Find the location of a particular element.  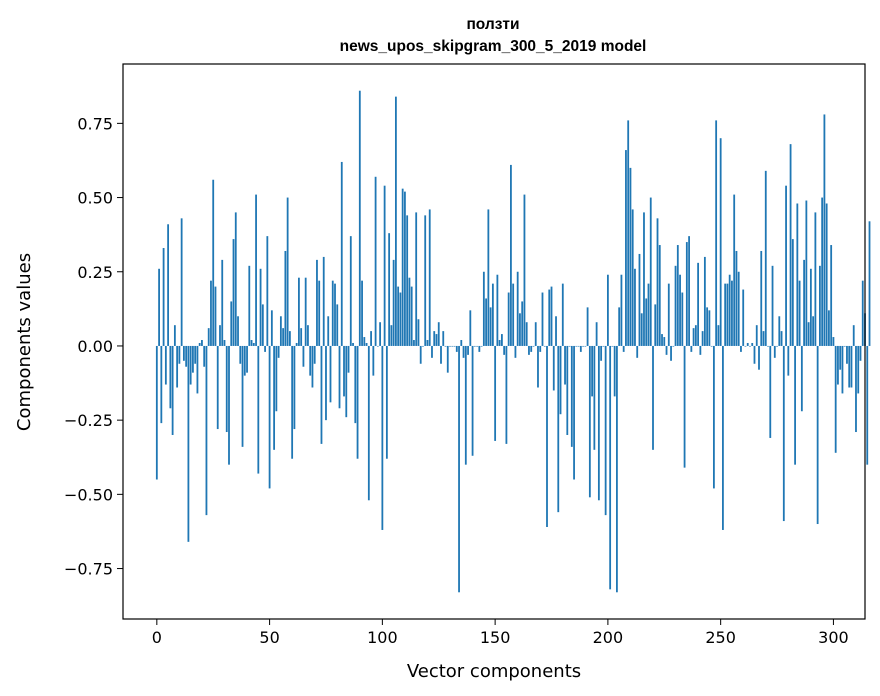

chart-title-line2: news_upos_skipgram_300_5_2019 model is located at coordinates (493, 46).